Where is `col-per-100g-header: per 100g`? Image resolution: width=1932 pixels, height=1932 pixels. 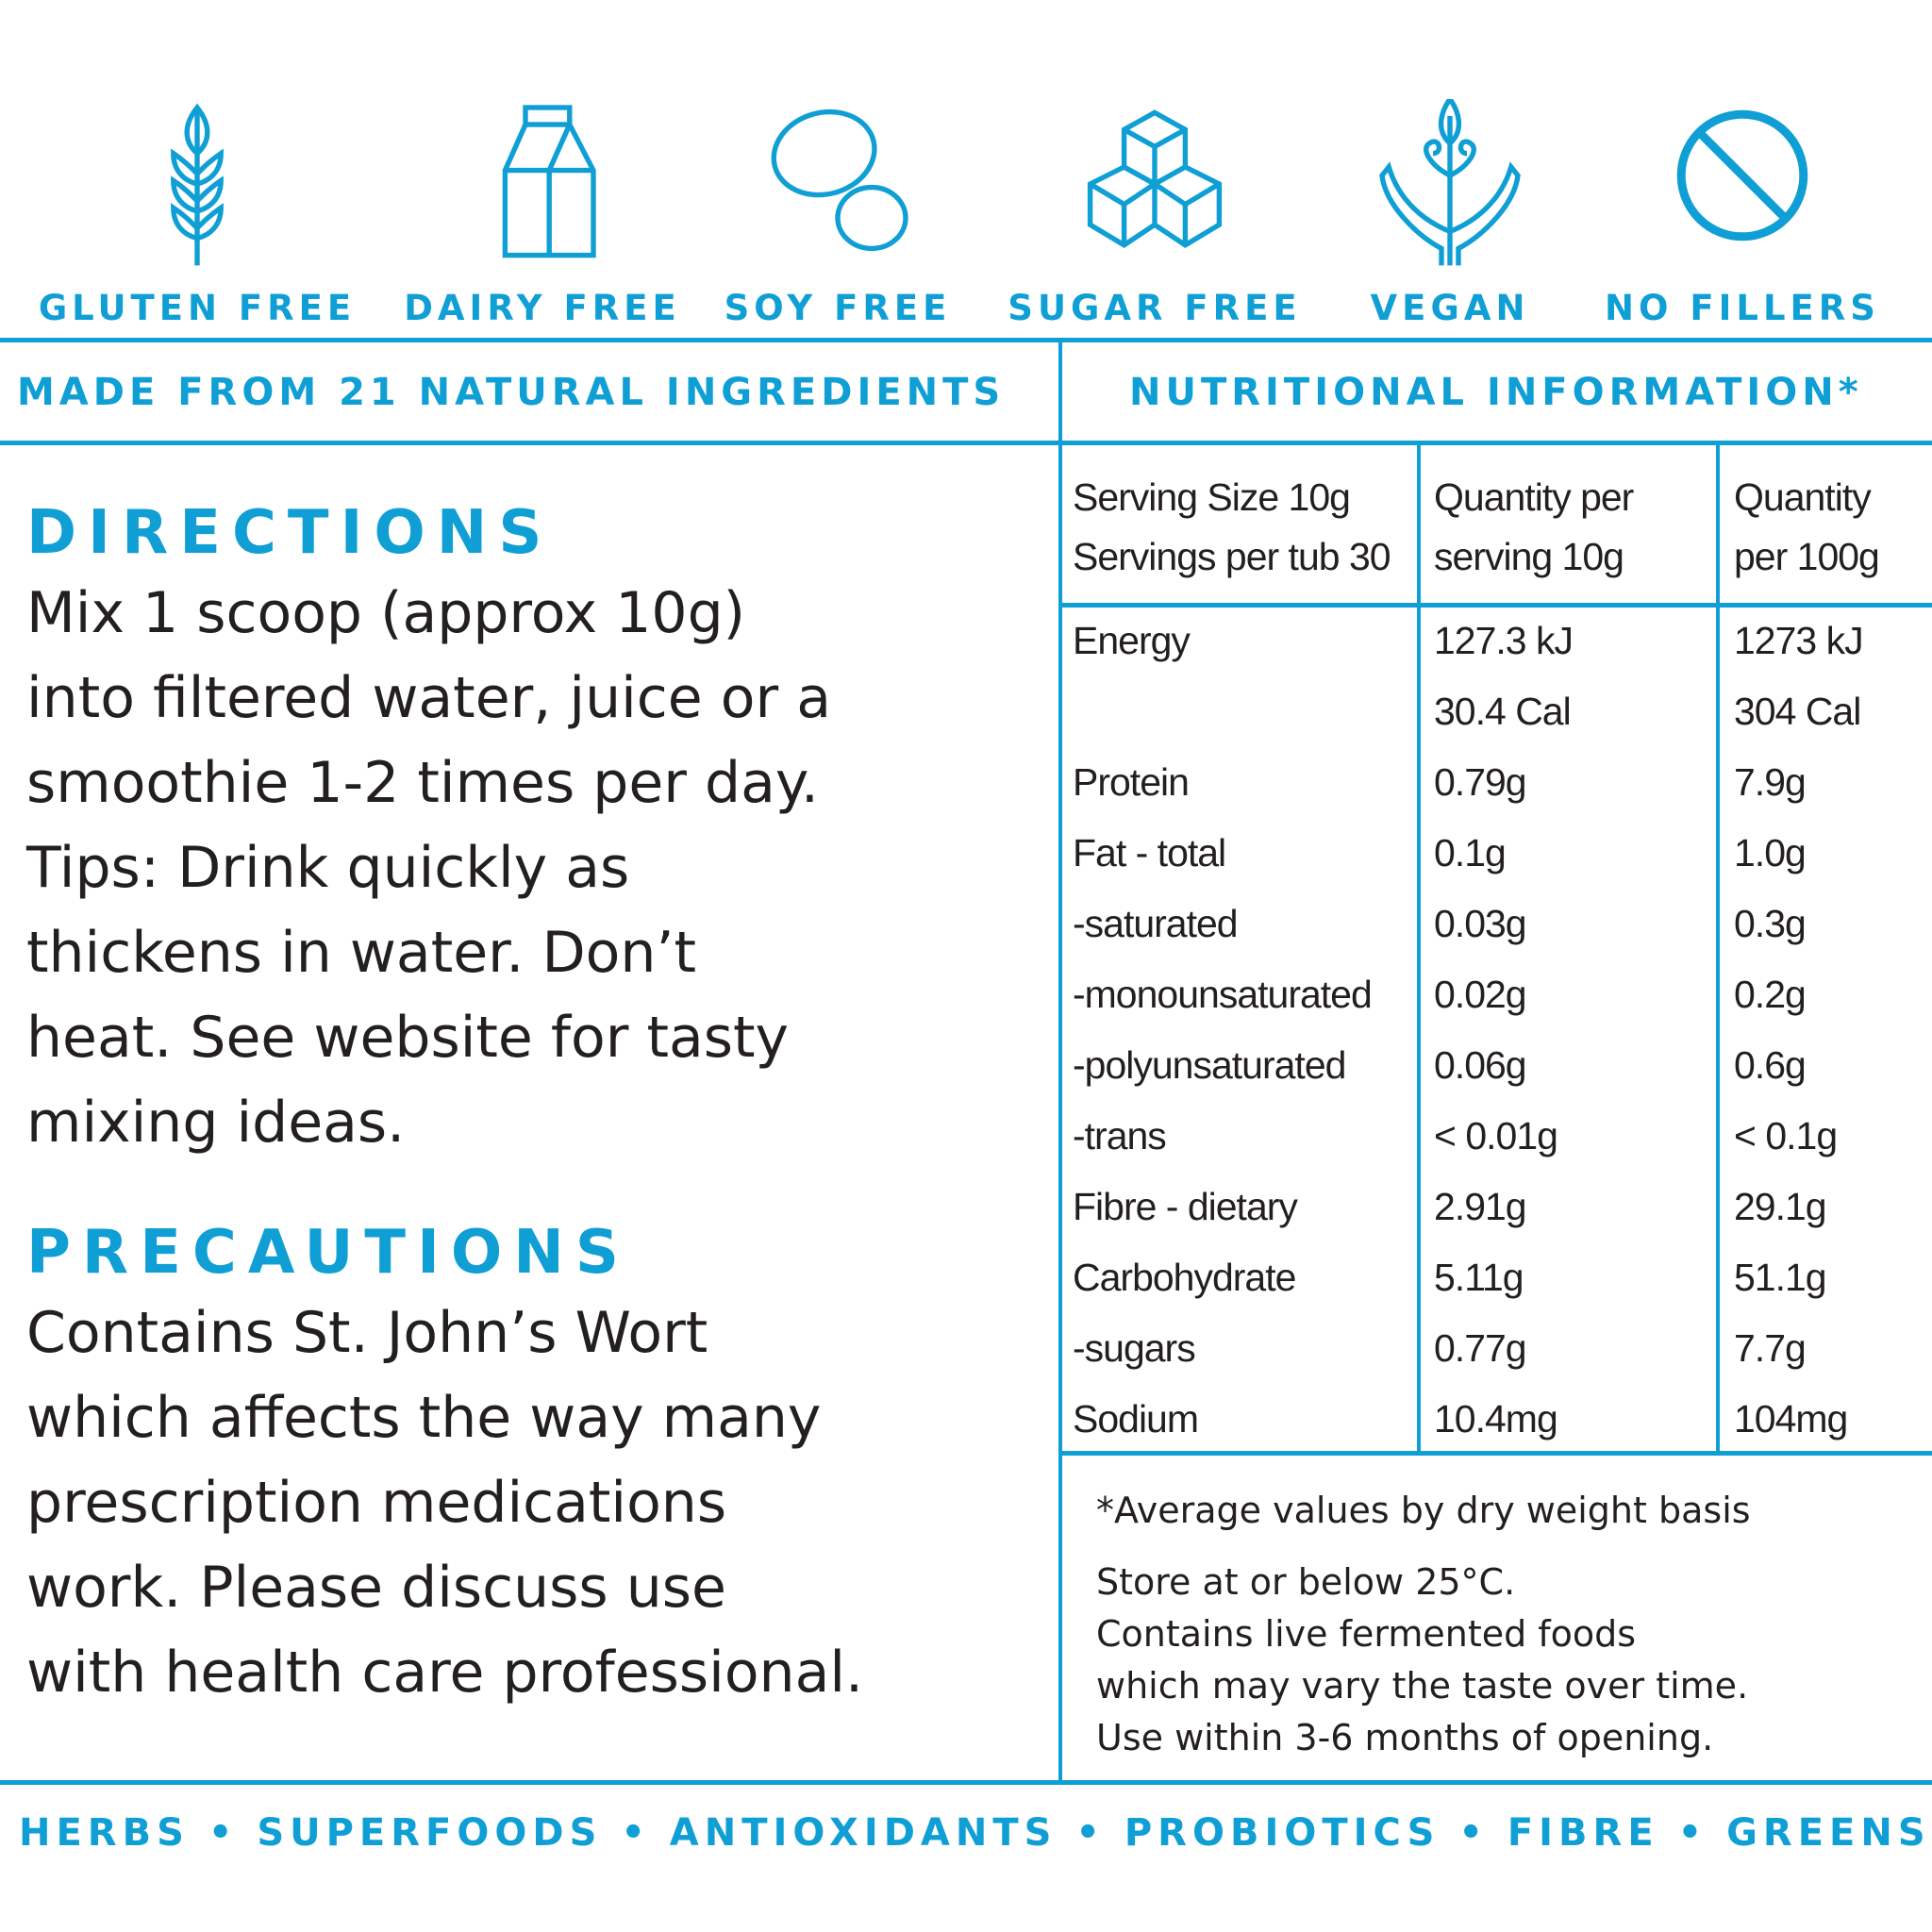
col-per-100g-header: per 100g is located at coordinates (1807, 556).